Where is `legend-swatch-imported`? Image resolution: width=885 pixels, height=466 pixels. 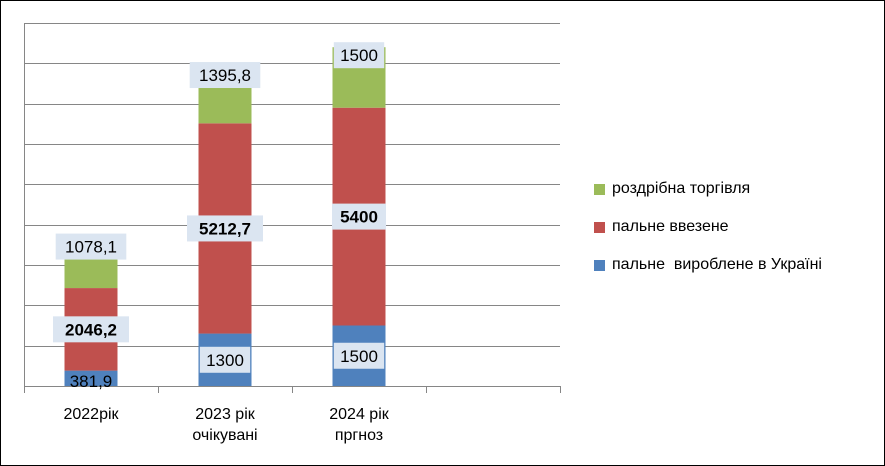
legend-swatch-imported is located at coordinates (599, 227).